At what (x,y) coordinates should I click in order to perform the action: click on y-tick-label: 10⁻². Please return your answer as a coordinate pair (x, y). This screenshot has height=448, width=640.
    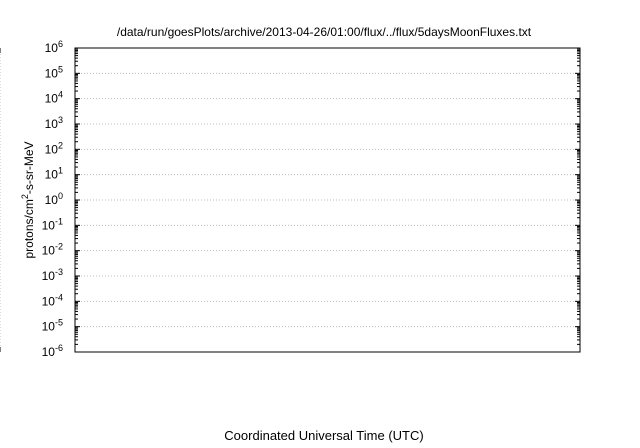
    Looking at the image, I should click on (52, 250).